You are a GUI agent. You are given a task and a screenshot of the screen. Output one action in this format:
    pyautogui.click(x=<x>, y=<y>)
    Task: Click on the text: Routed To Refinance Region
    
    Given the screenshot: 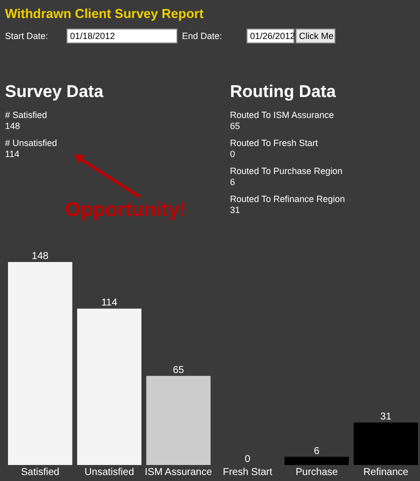 What is the action you would take?
    pyautogui.click(x=287, y=199)
    